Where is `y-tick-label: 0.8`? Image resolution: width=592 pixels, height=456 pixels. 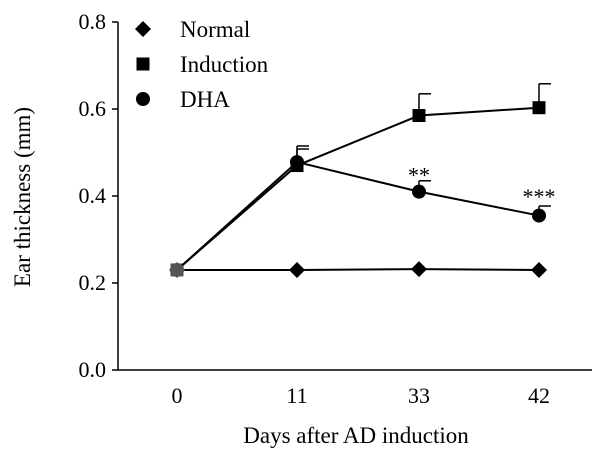
y-tick-label: 0.8 is located at coordinates (93, 21).